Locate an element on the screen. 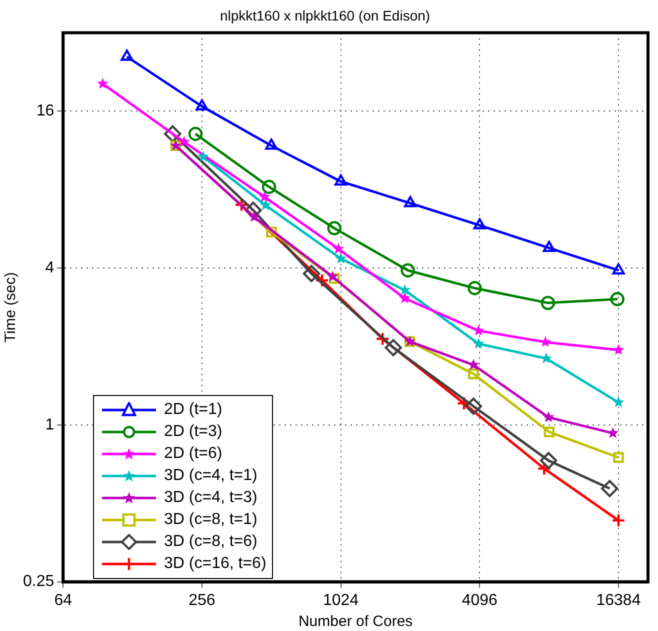  chart-title: nlpkkt160 x nlpkkt160 (on Edison) is located at coordinates (325, 15).